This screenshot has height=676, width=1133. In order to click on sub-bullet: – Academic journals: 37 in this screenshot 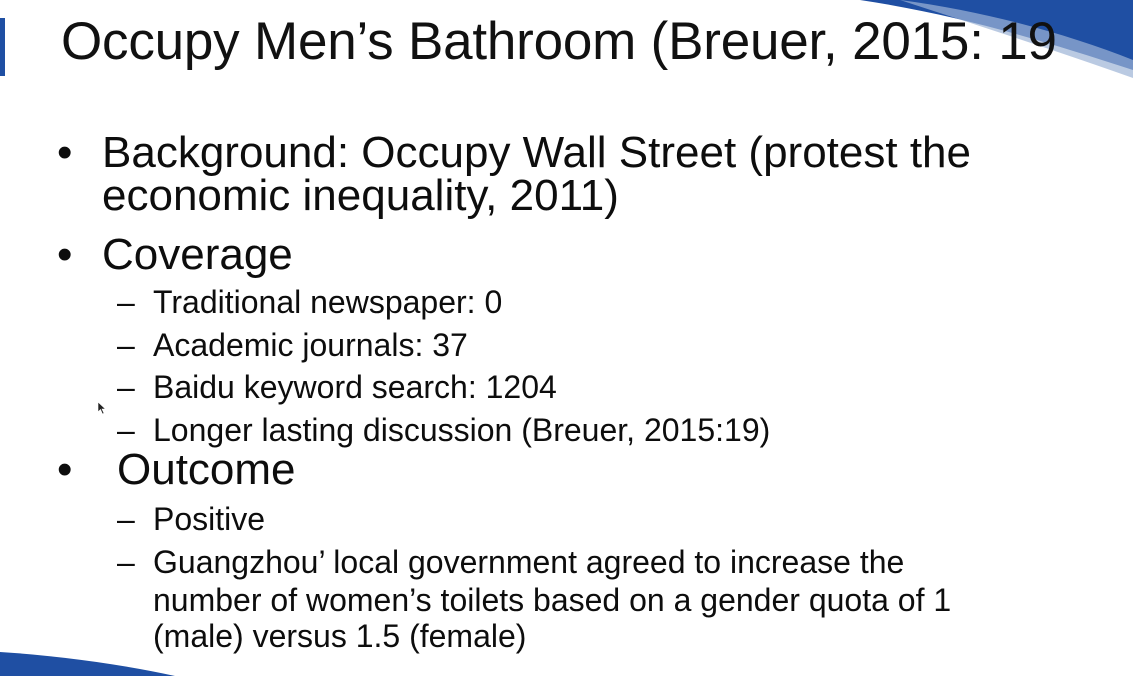, I will do `click(292, 345)`.